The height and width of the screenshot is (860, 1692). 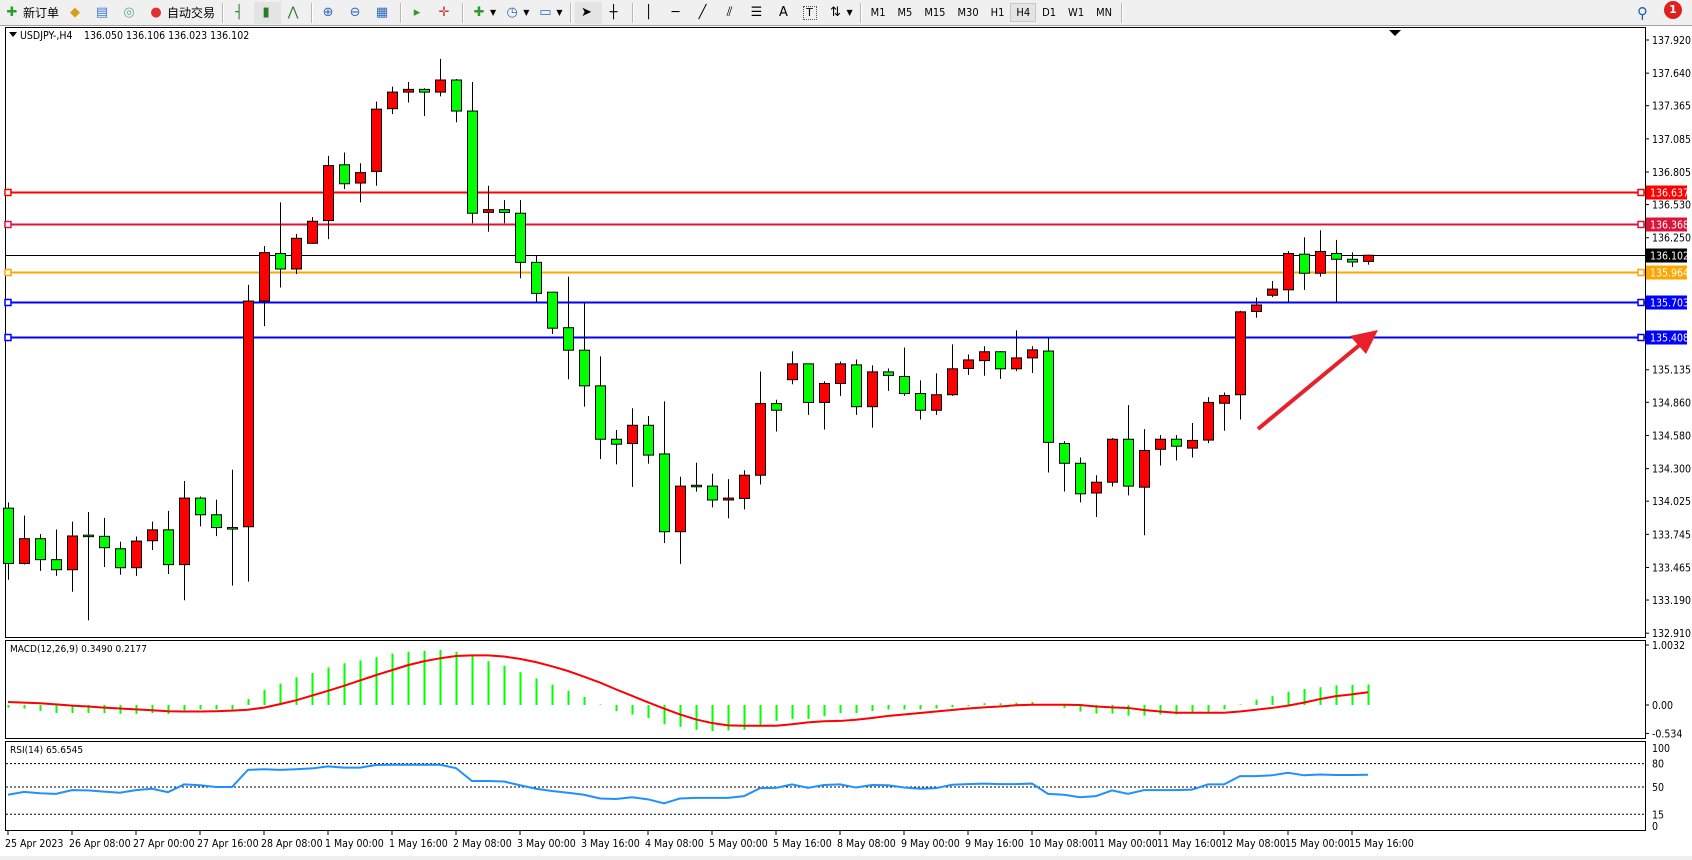 I want to click on date-label: 3 May 16:00, so click(x=610, y=844).